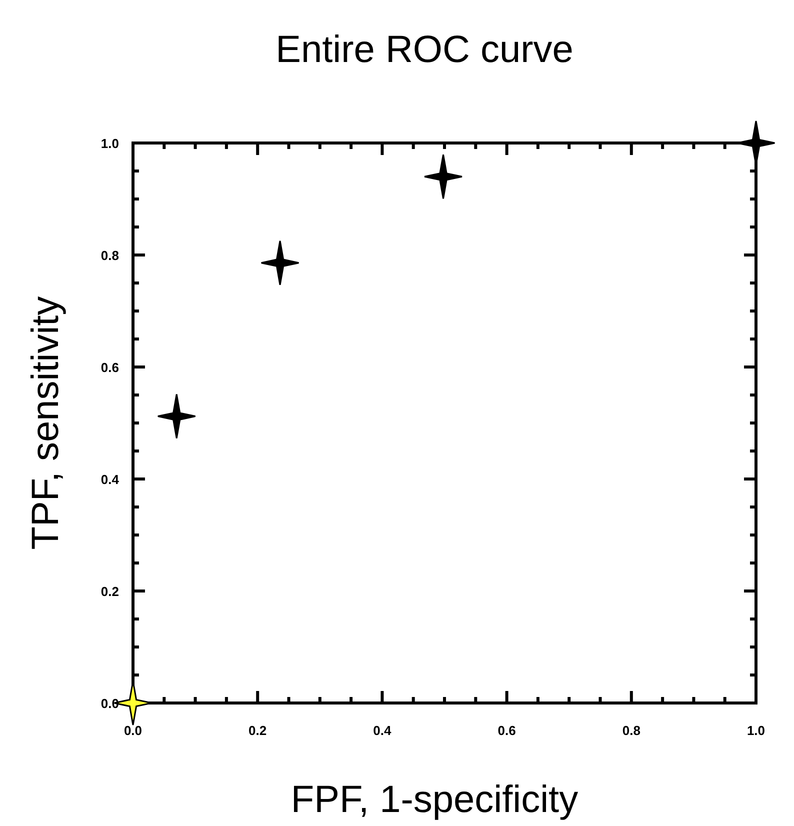  Describe the element at coordinates (257, 730) in the screenshot. I see `x-tick-label: 0.2` at that location.